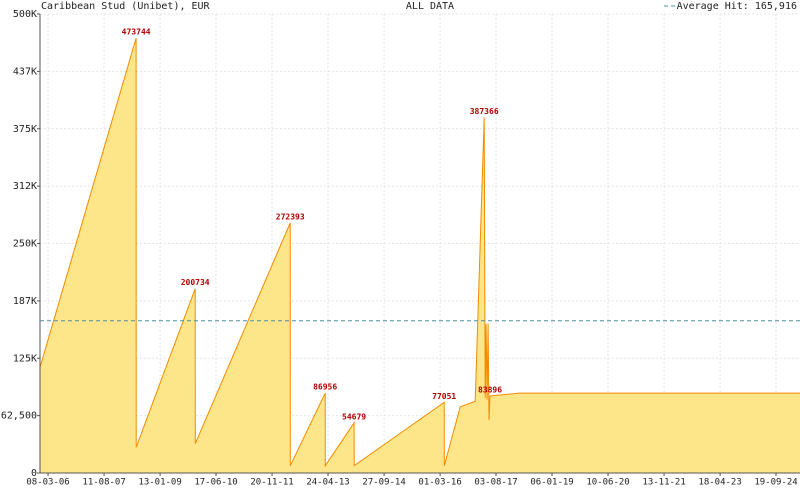  What do you see at coordinates (325, 387) in the screenshot?
I see `data-label: 86956` at bounding box center [325, 387].